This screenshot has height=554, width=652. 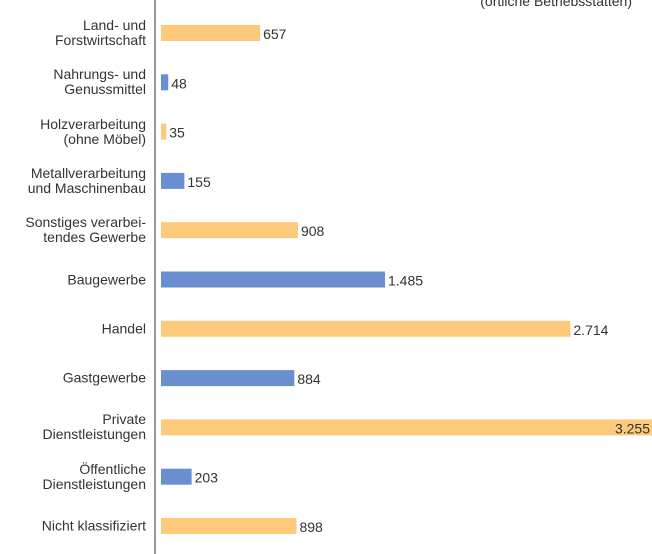 What do you see at coordinates (94, 476) in the screenshot?
I see `category-label: Öffentliche Dienstleistungen` at bounding box center [94, 476].